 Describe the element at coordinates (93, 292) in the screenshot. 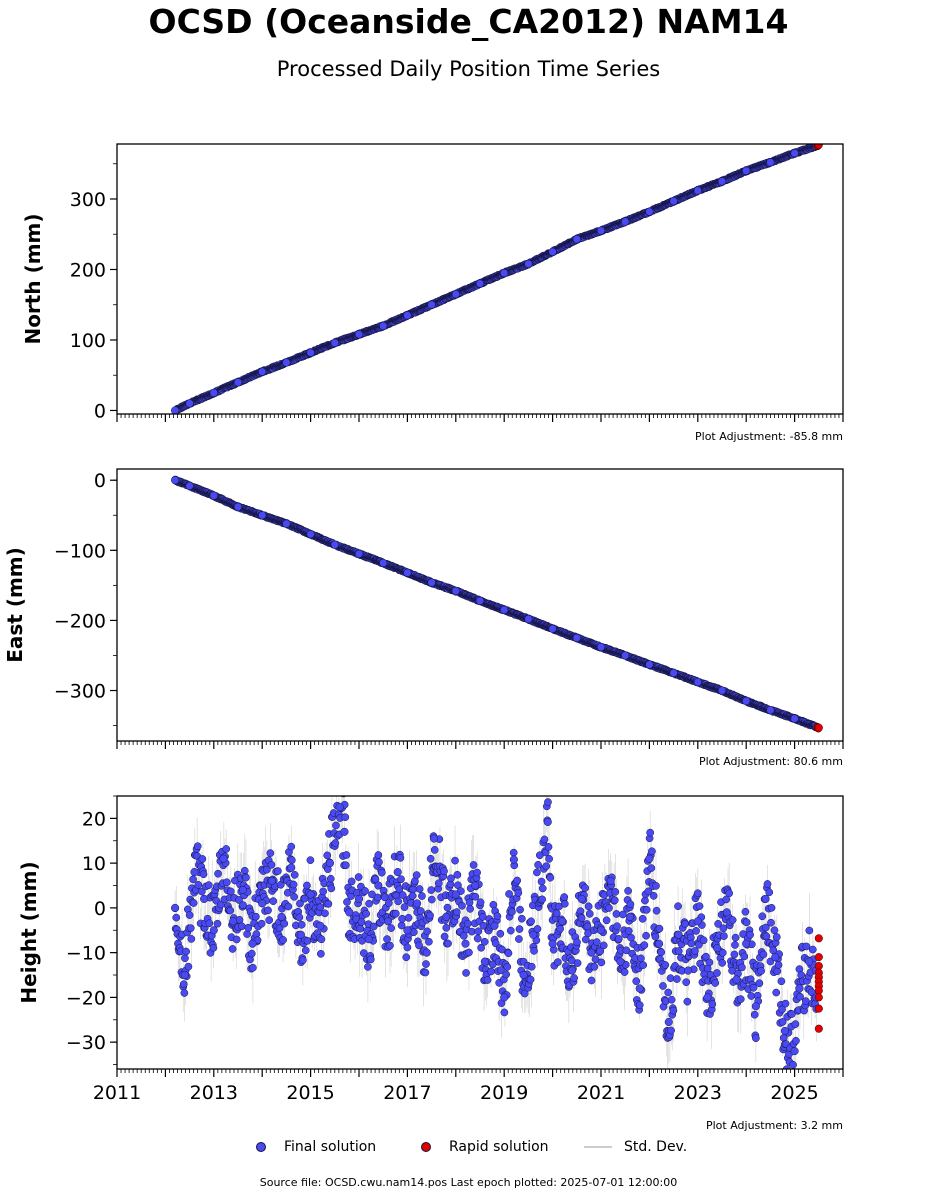

I see `y-ticks-1: 0 100 200 300` at that location.